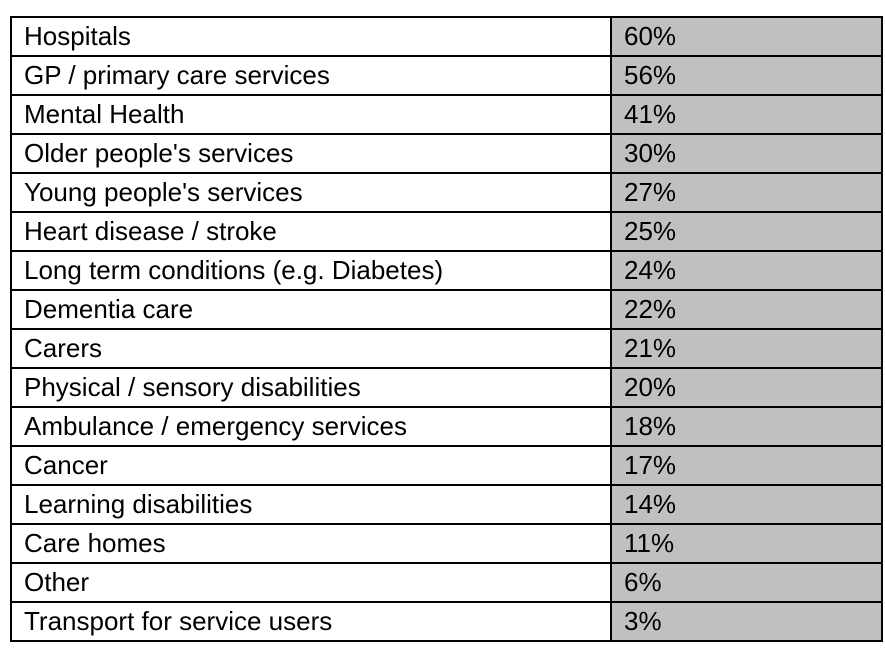 Image resolution: width=885 pixels, height=671 pixels. What do you see at coordinates (746, 465) in the screenshot?
I see `row-value: 17%` at bounding box center [746, 465].